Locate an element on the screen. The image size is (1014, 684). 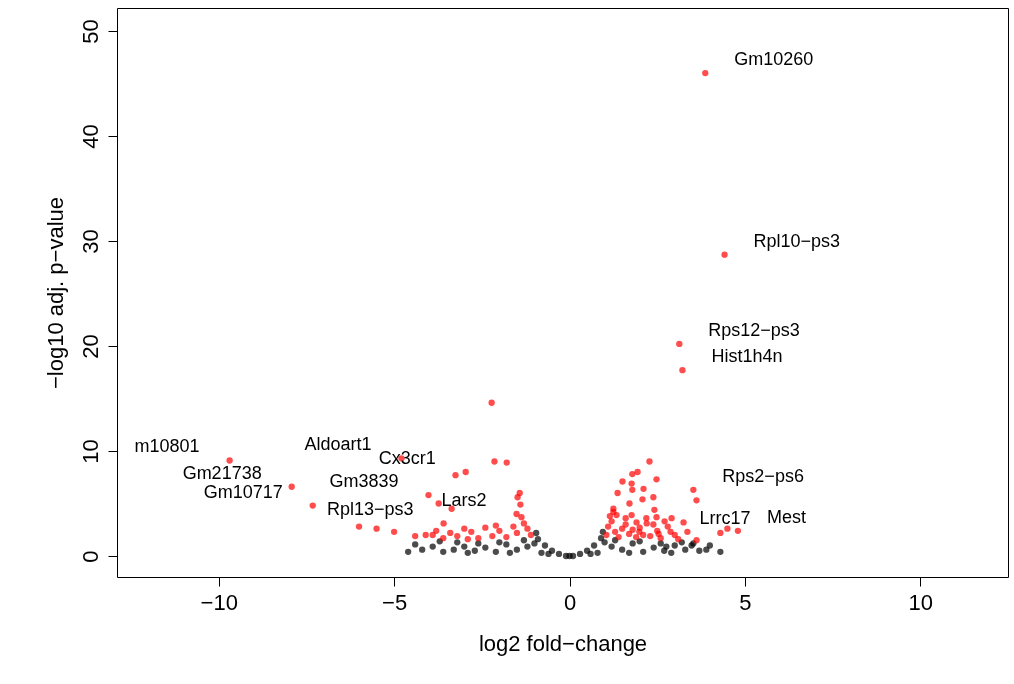
annotation: Rpl10−ps3 is located at coordinates (797, 240).